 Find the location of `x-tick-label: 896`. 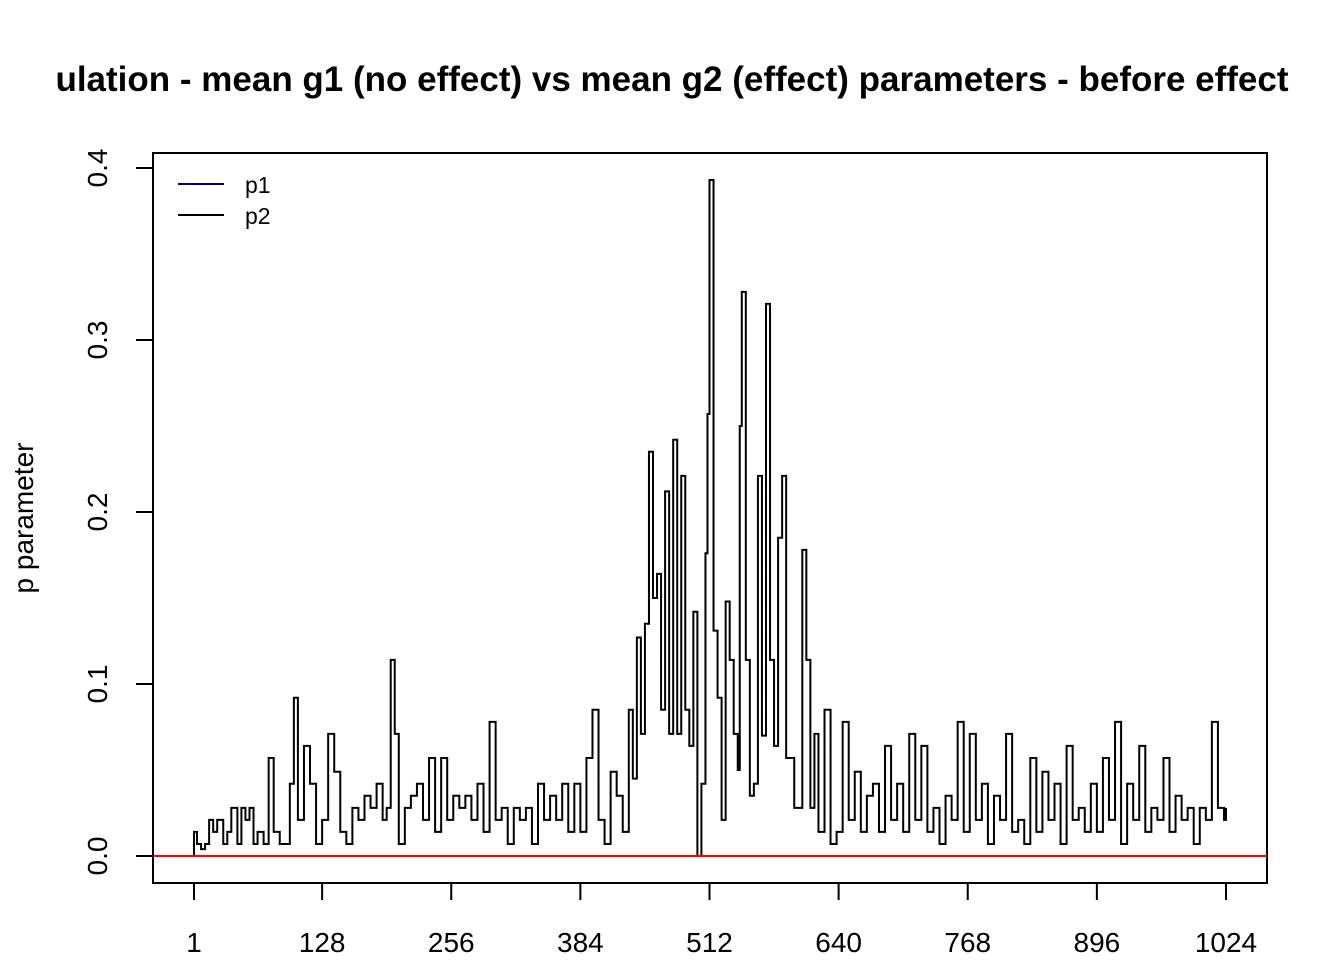

x-tick-label: 896 is located at coordinates (1097, 942).